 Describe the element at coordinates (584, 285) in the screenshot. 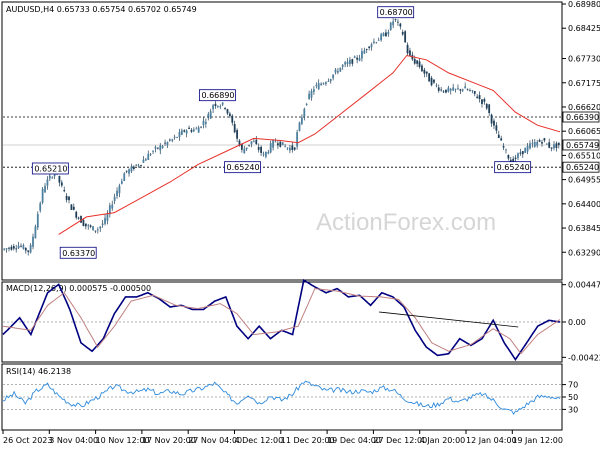

I see `y-tick-label: 0.004472` at that location.